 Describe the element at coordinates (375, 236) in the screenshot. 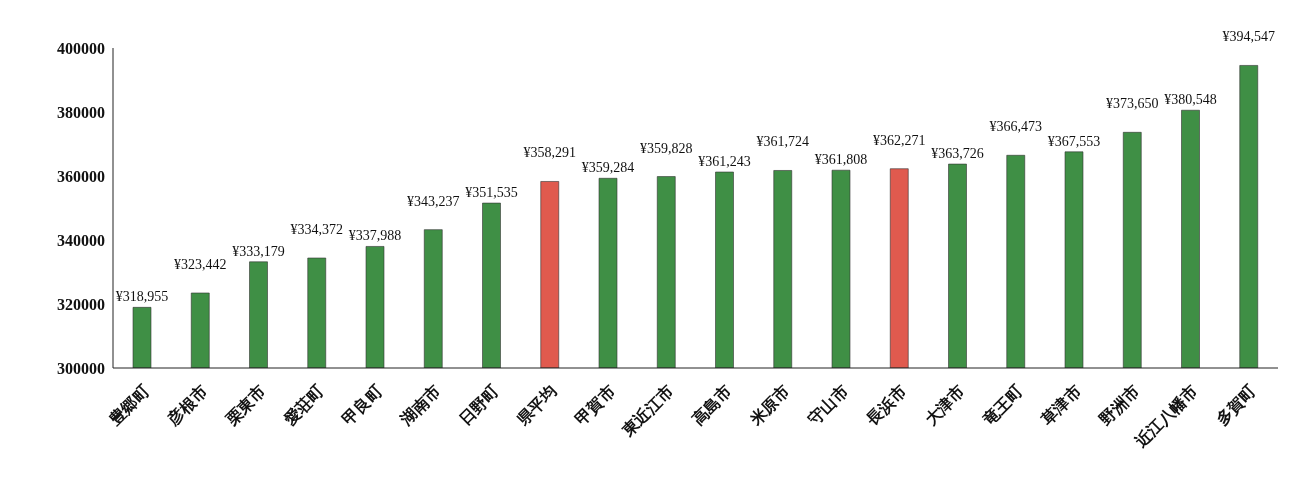

I see `data-label: ¥337,988` at that location.